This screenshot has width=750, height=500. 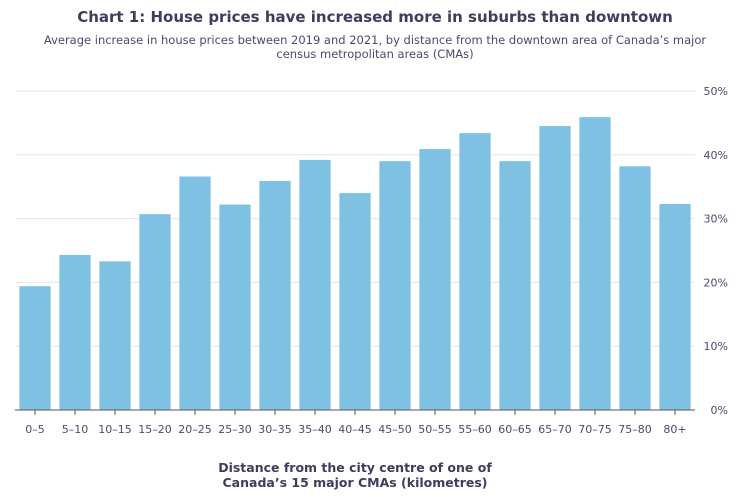 What do you see at coordinates (275, 429) in the screenshot?
I see `x-tick-label: 30–35` at bounding box center [275, 429].